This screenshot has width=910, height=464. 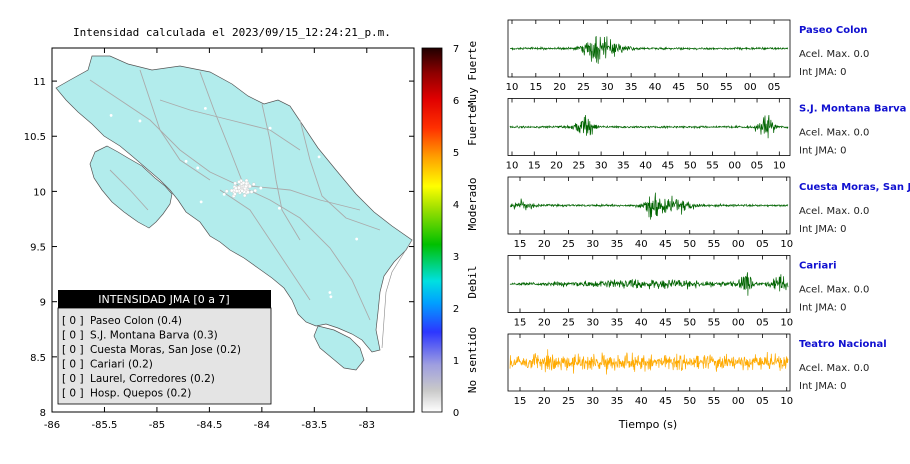 I want to click on colorbar-tick-label: 6, so click(x=456, y=101).